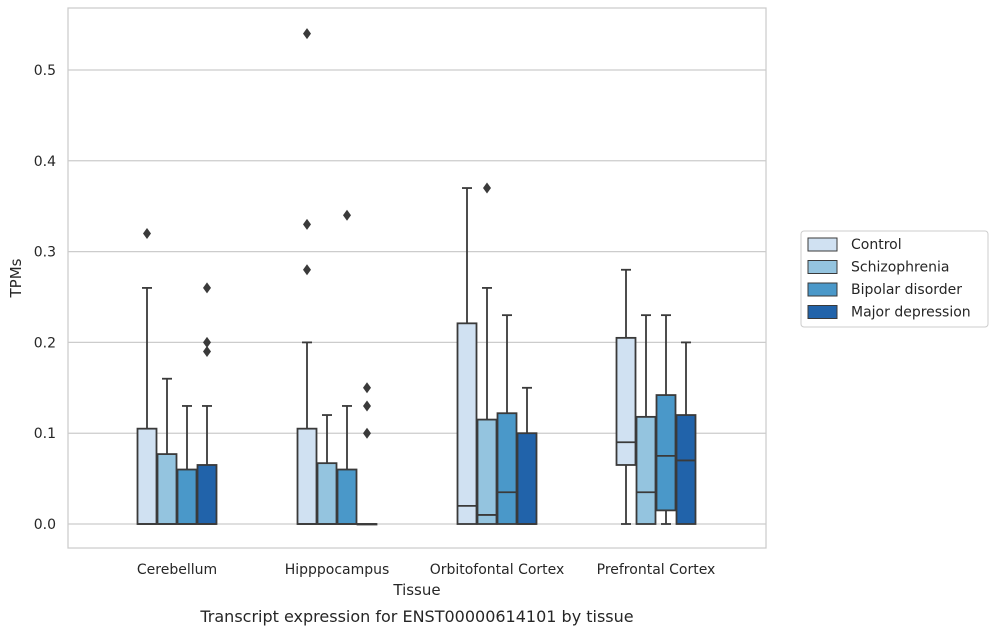 Image resolution: width=997 pixels, height=634 pixels. Describe the element at coordinates (911, 313) in the screenshot. I see `legend-entry-label: Major depression` at that location.